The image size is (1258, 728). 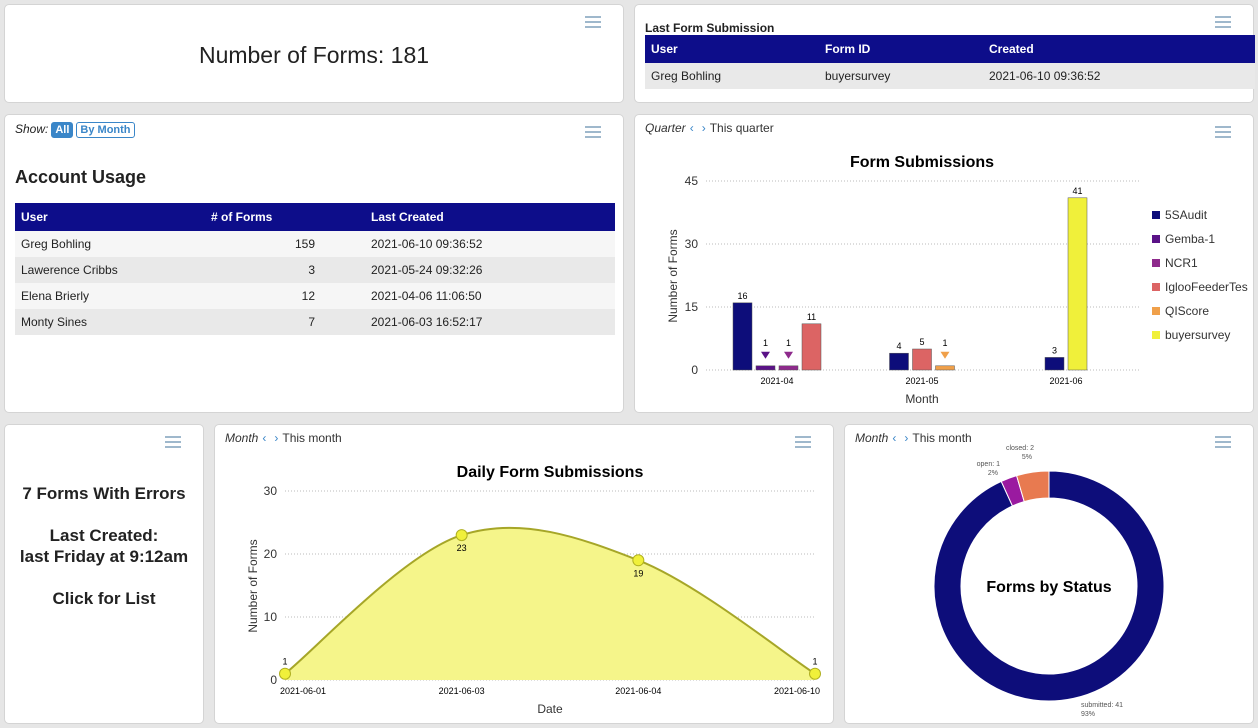 What do you see at coordinates (271, 617) in the screenshot?
I see `y-tick-label: 10` at bounding box center [271, 617].